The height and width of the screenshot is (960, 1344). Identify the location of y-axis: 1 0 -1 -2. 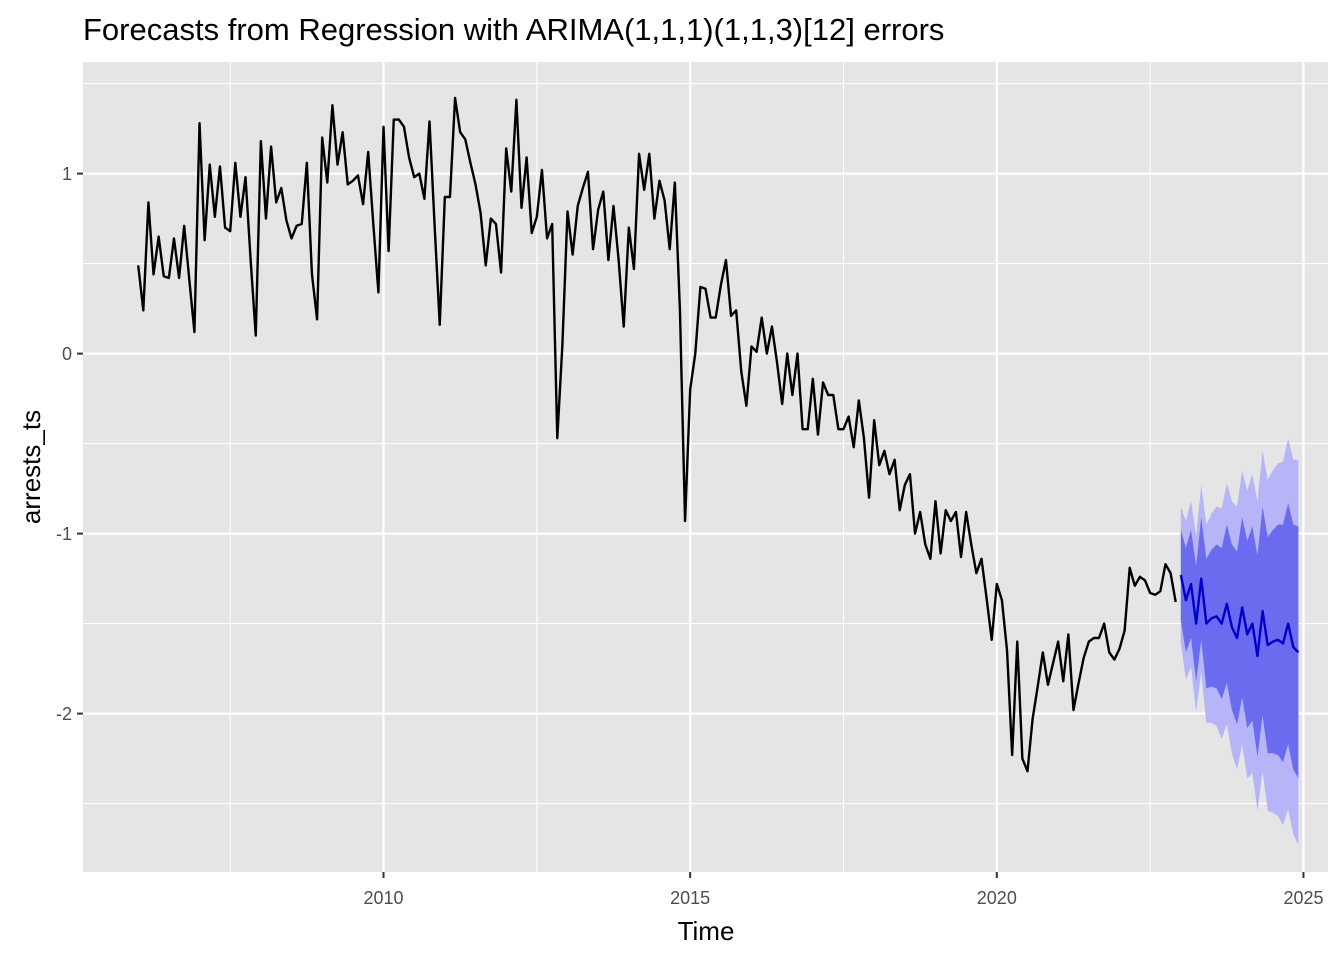
(69, 444).